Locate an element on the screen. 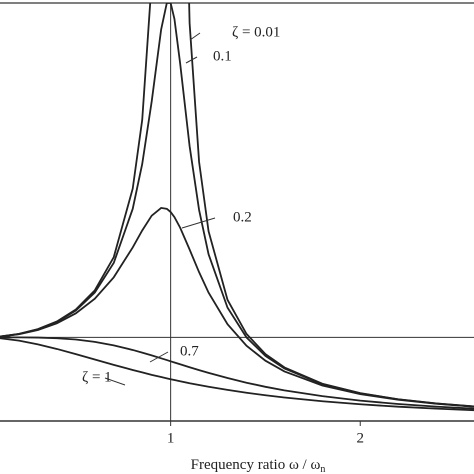 The width and height of the screenshot is (474, 474). series-label: 0.7 is located at coordinates (189, 351).